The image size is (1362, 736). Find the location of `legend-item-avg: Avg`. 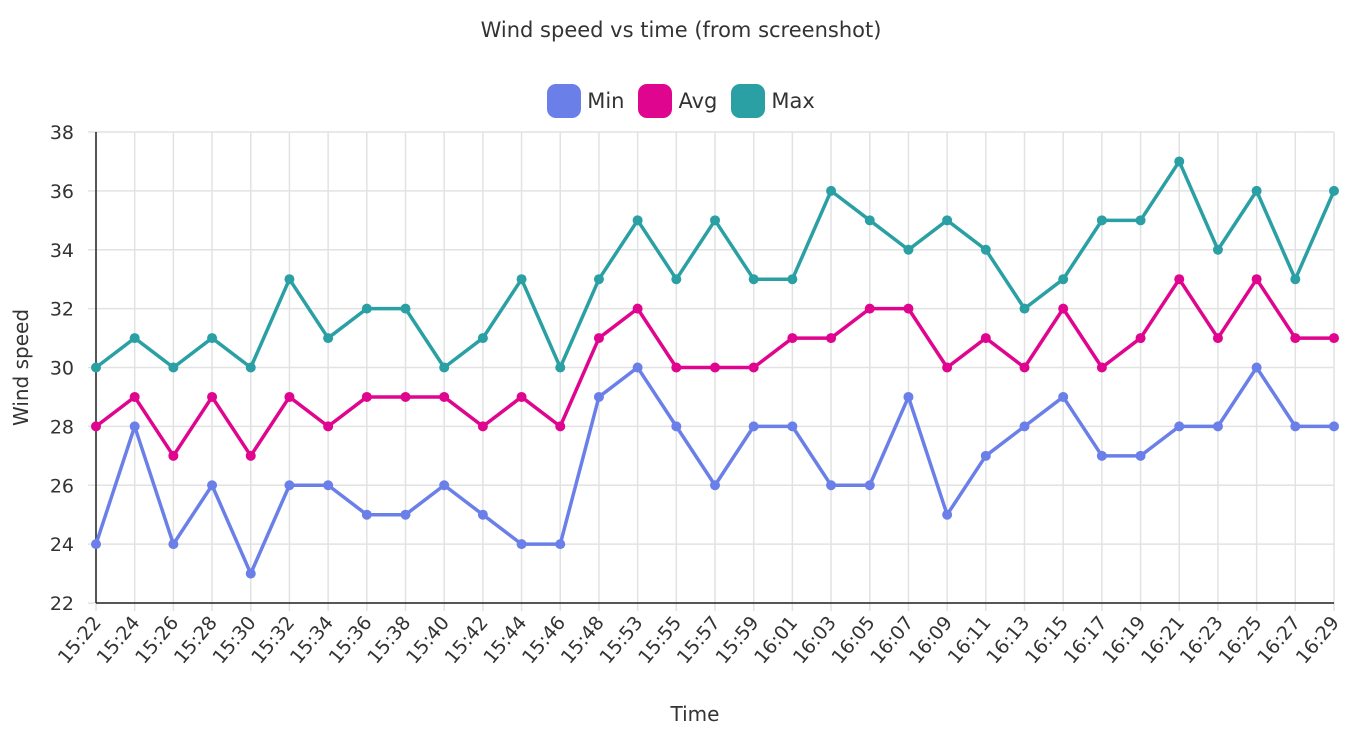

legend-item-avg: Avg is located at coordinates (677, 101).